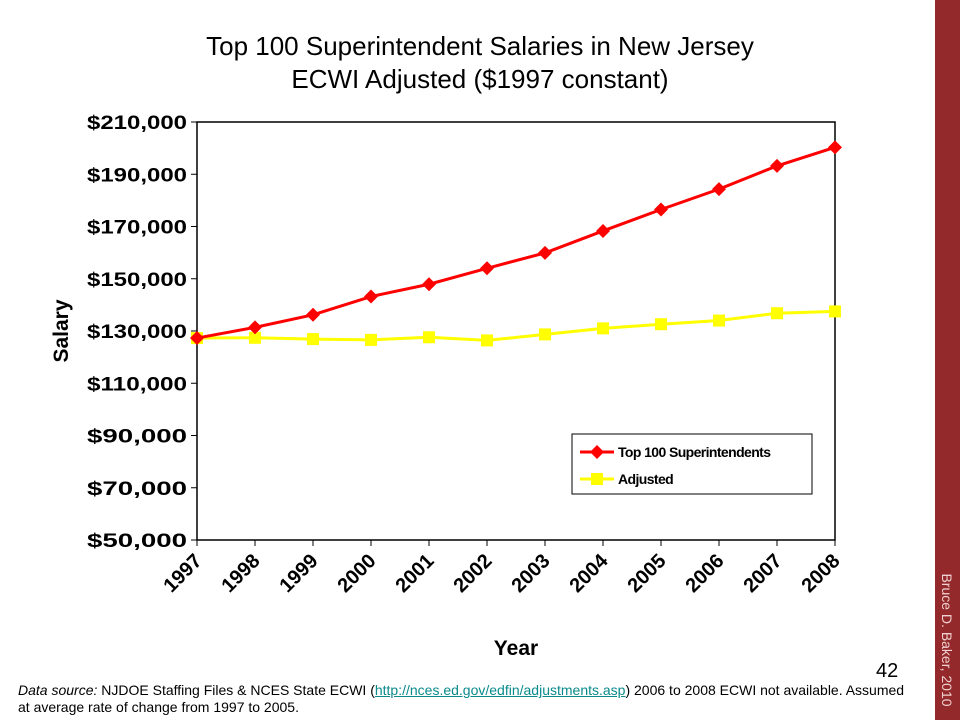  What do you see at coordinates (137, 541) in the screenshot?
I see `y-tick-label: $50,000` at bounding box center [137, 541].